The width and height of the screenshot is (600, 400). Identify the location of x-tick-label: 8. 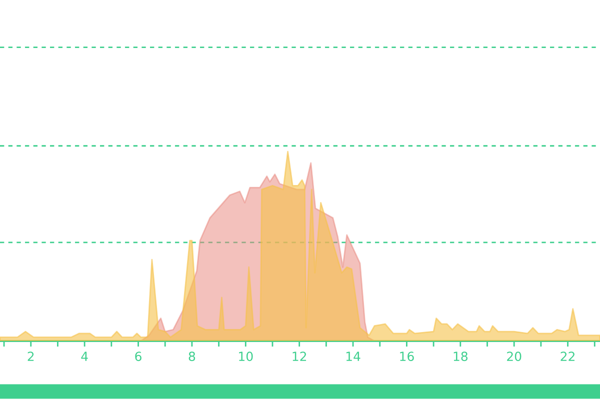
(192, 357).